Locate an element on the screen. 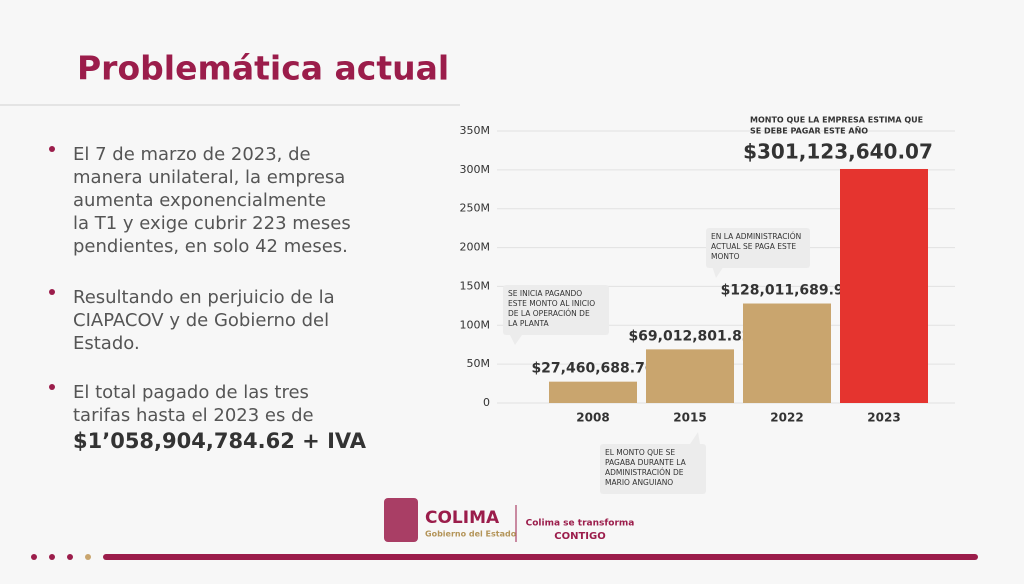 The height and width of the screenshot is (584, 1024). value-label: $301,123,640.07 is located at coordinates (838, 152).